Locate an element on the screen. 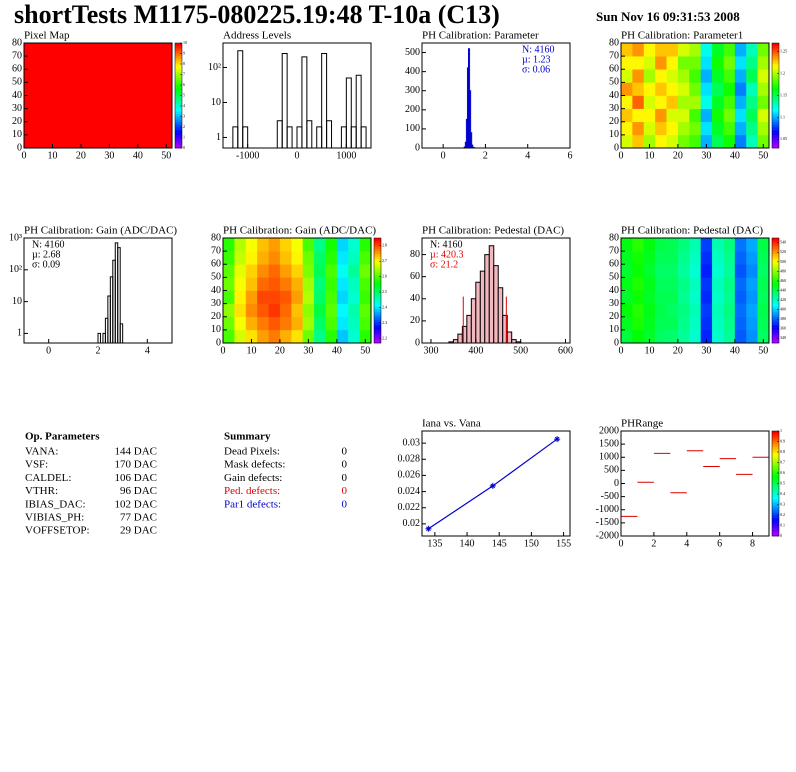  x-tick-label: 400 is located at coordinates (475, 350).